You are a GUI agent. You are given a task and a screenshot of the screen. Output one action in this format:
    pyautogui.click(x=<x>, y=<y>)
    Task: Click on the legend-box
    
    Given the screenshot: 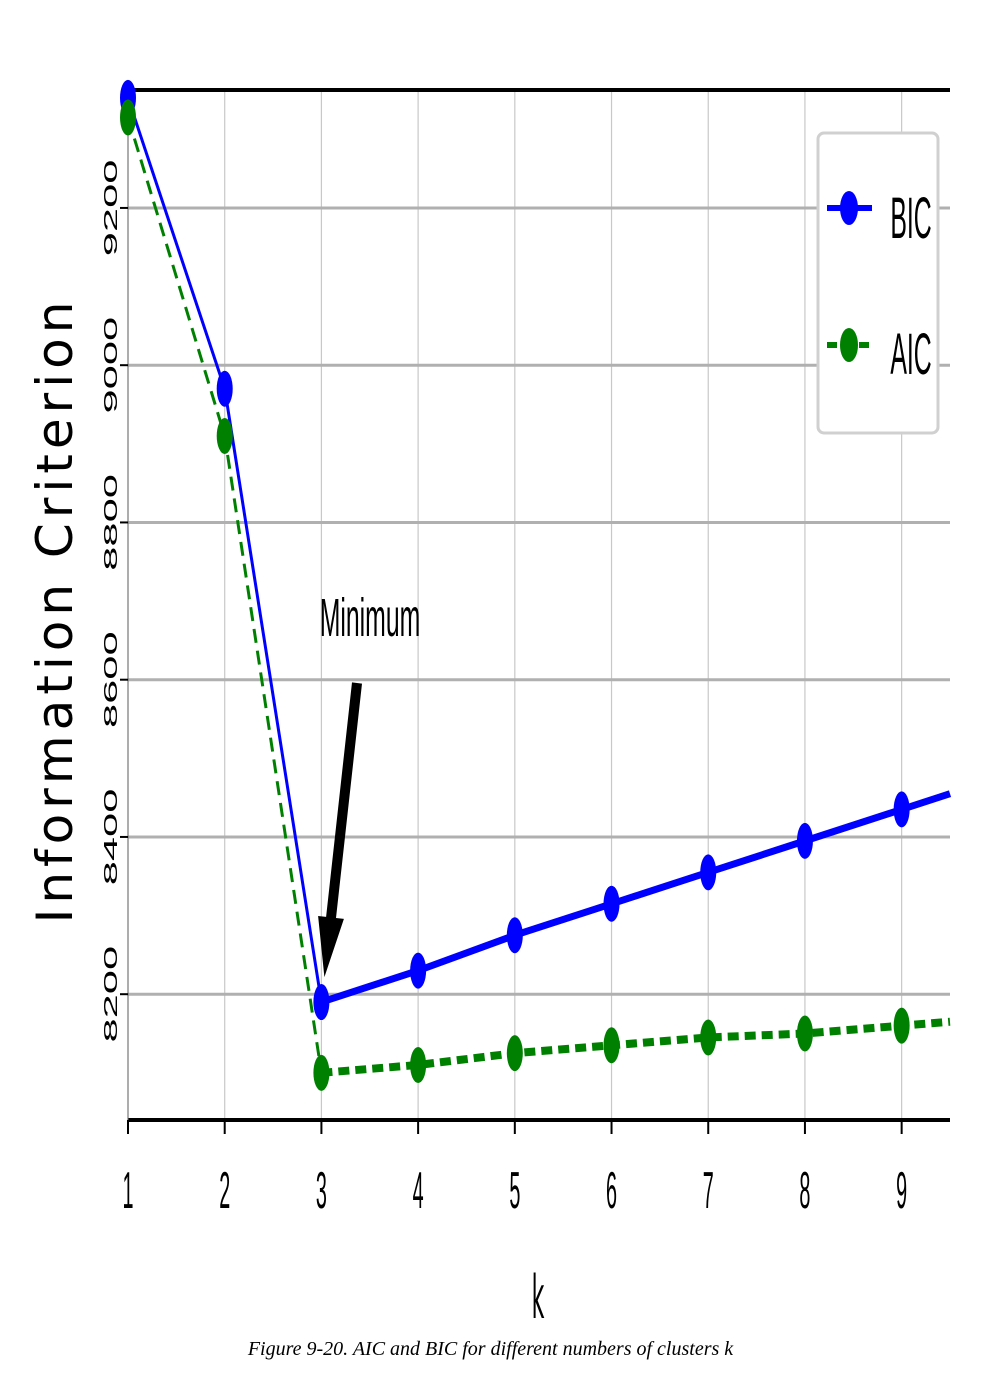 What is the action you would take?
    pyautogui.click(x=878, y=283)
    